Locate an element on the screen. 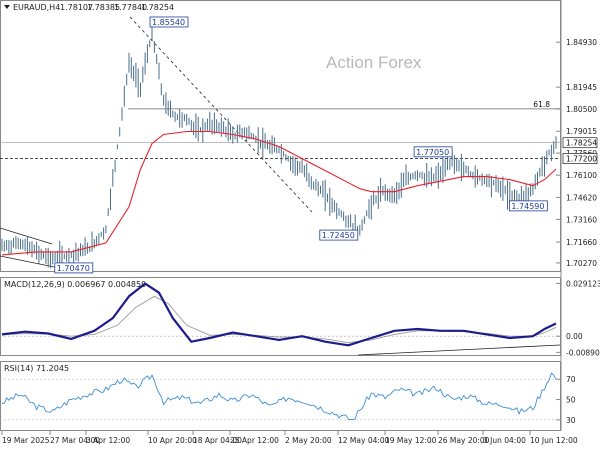 Image resolution: width=600 pixels, height=450 pixels. time-tick-label: 19 May 12:00 is located at coordinates (411, 440).